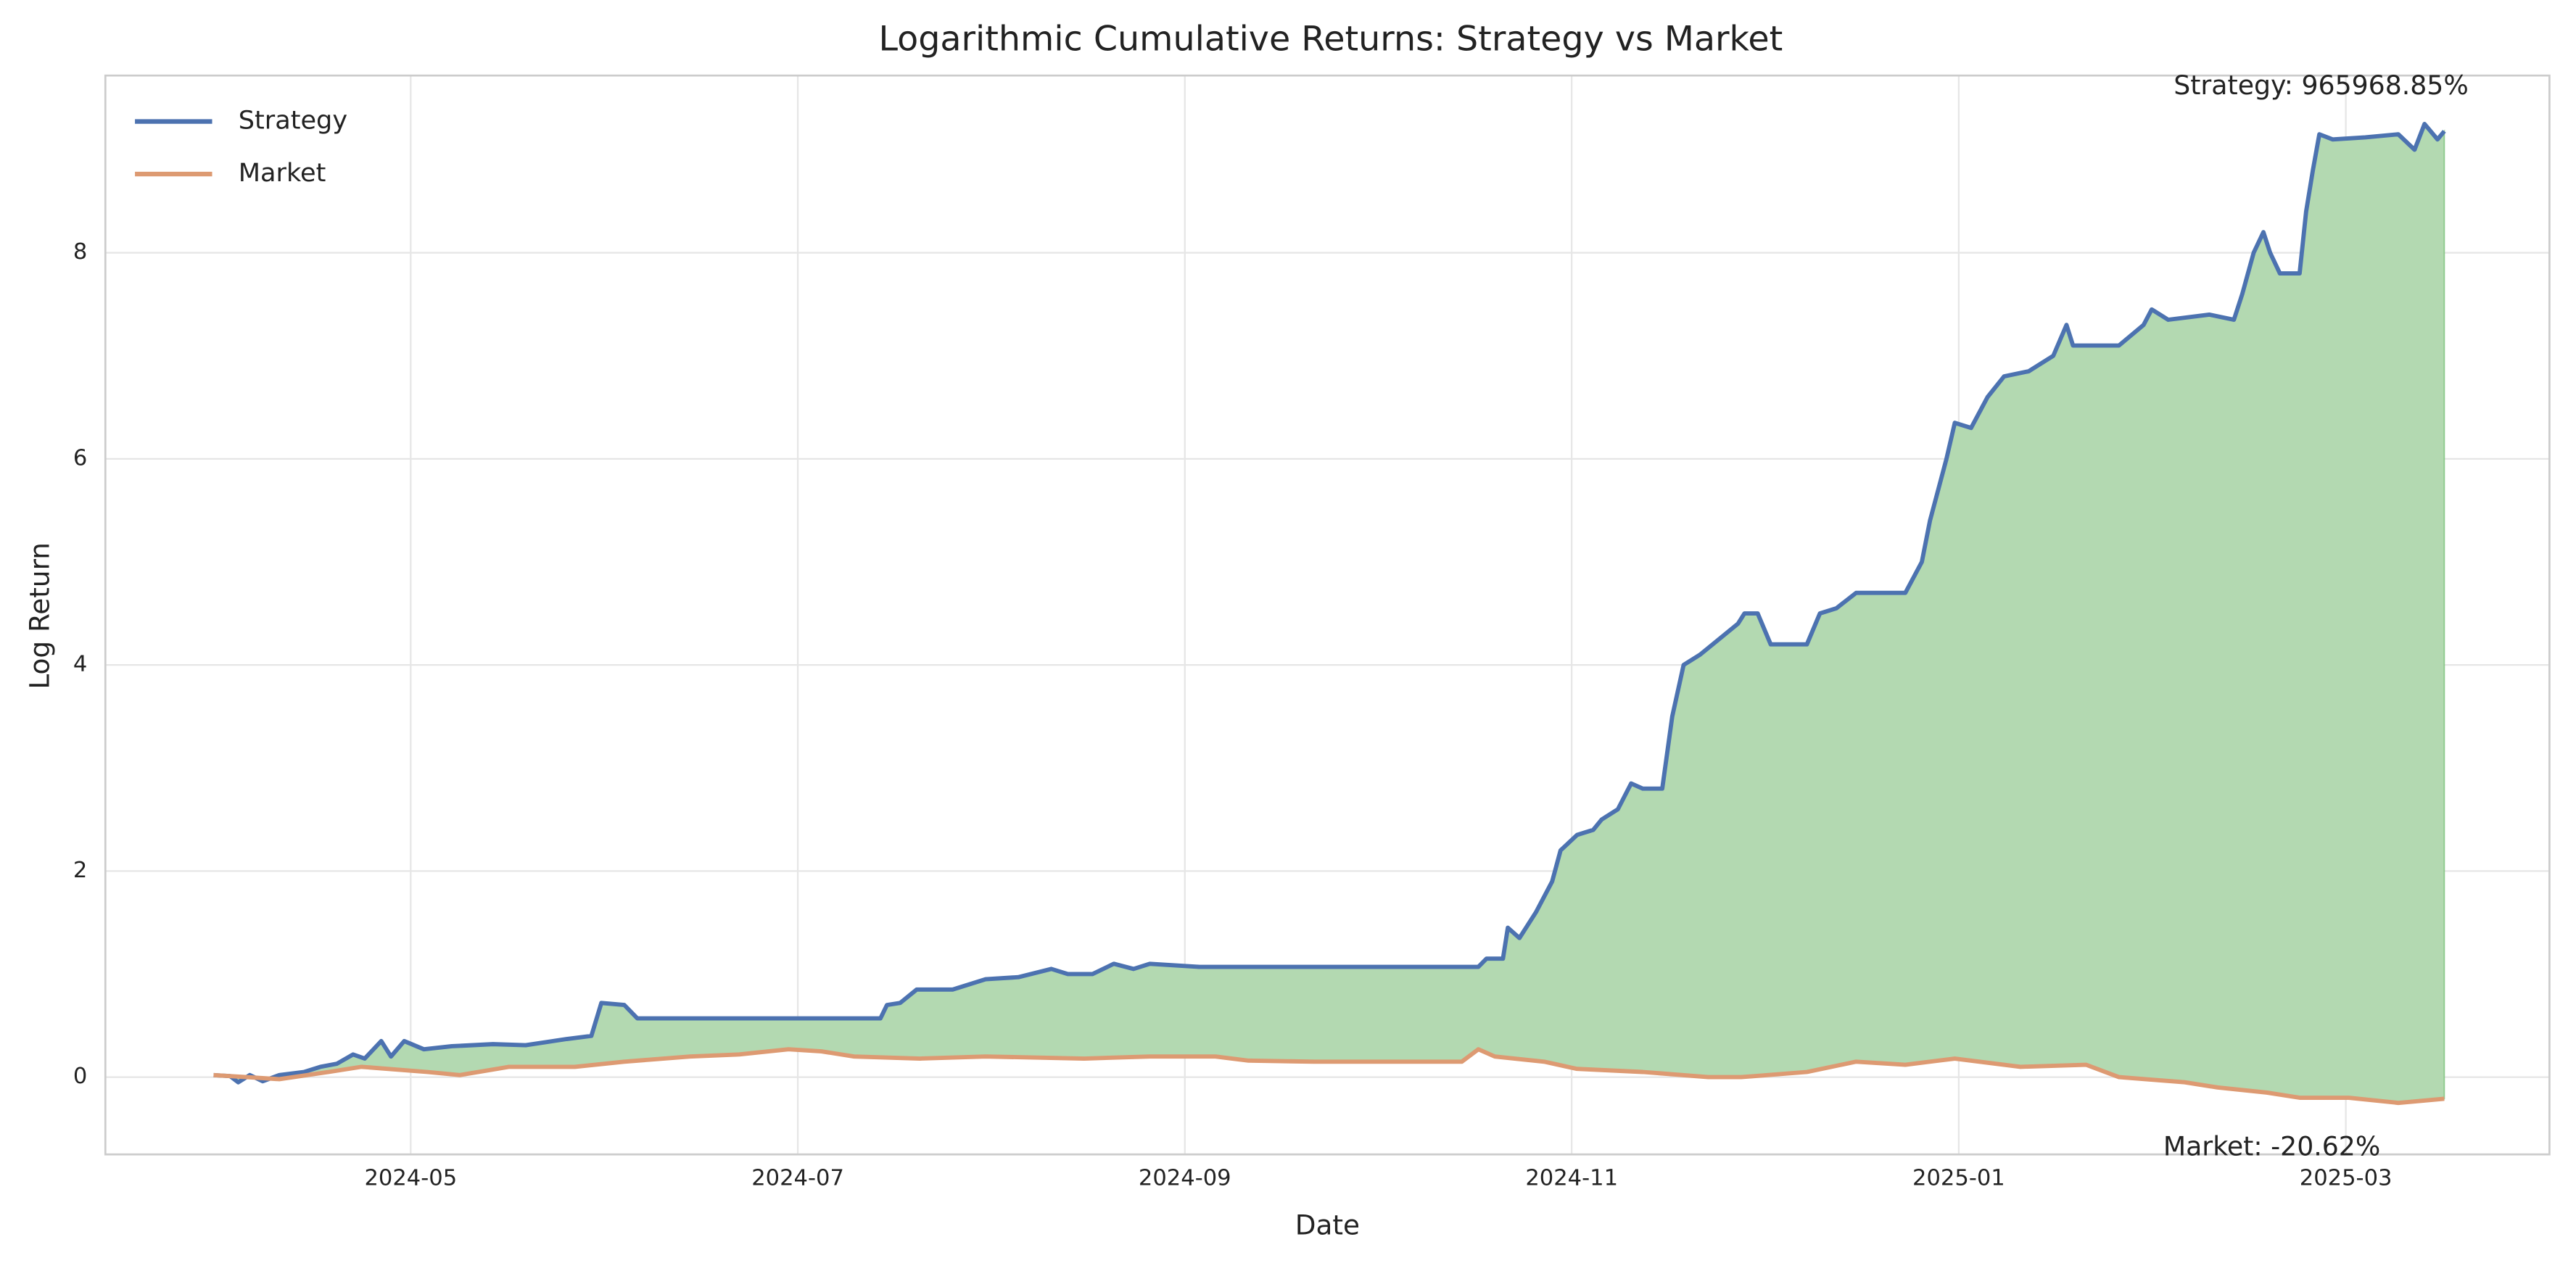 This screenshot has height=1271, width=2576. What do you see at coordinates (80, 664) in the screenshot?
I see `y-tick-label: 4` at bounding box center [80, 664].